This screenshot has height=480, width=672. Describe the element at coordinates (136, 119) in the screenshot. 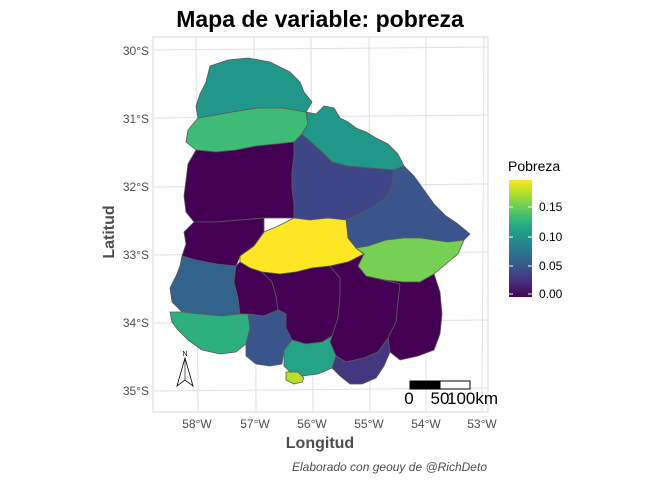

I see `y-tick-31: 31°S` at that location.